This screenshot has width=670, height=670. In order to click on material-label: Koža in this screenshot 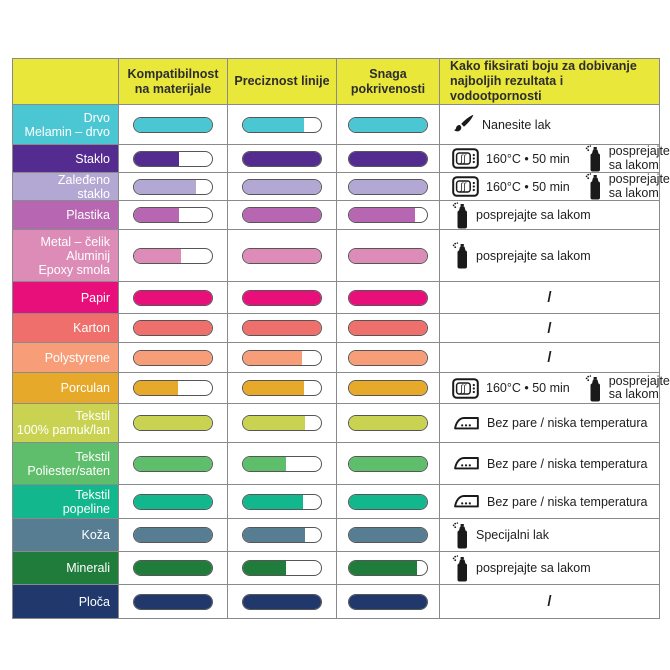, I will do `click(65, 535)`.